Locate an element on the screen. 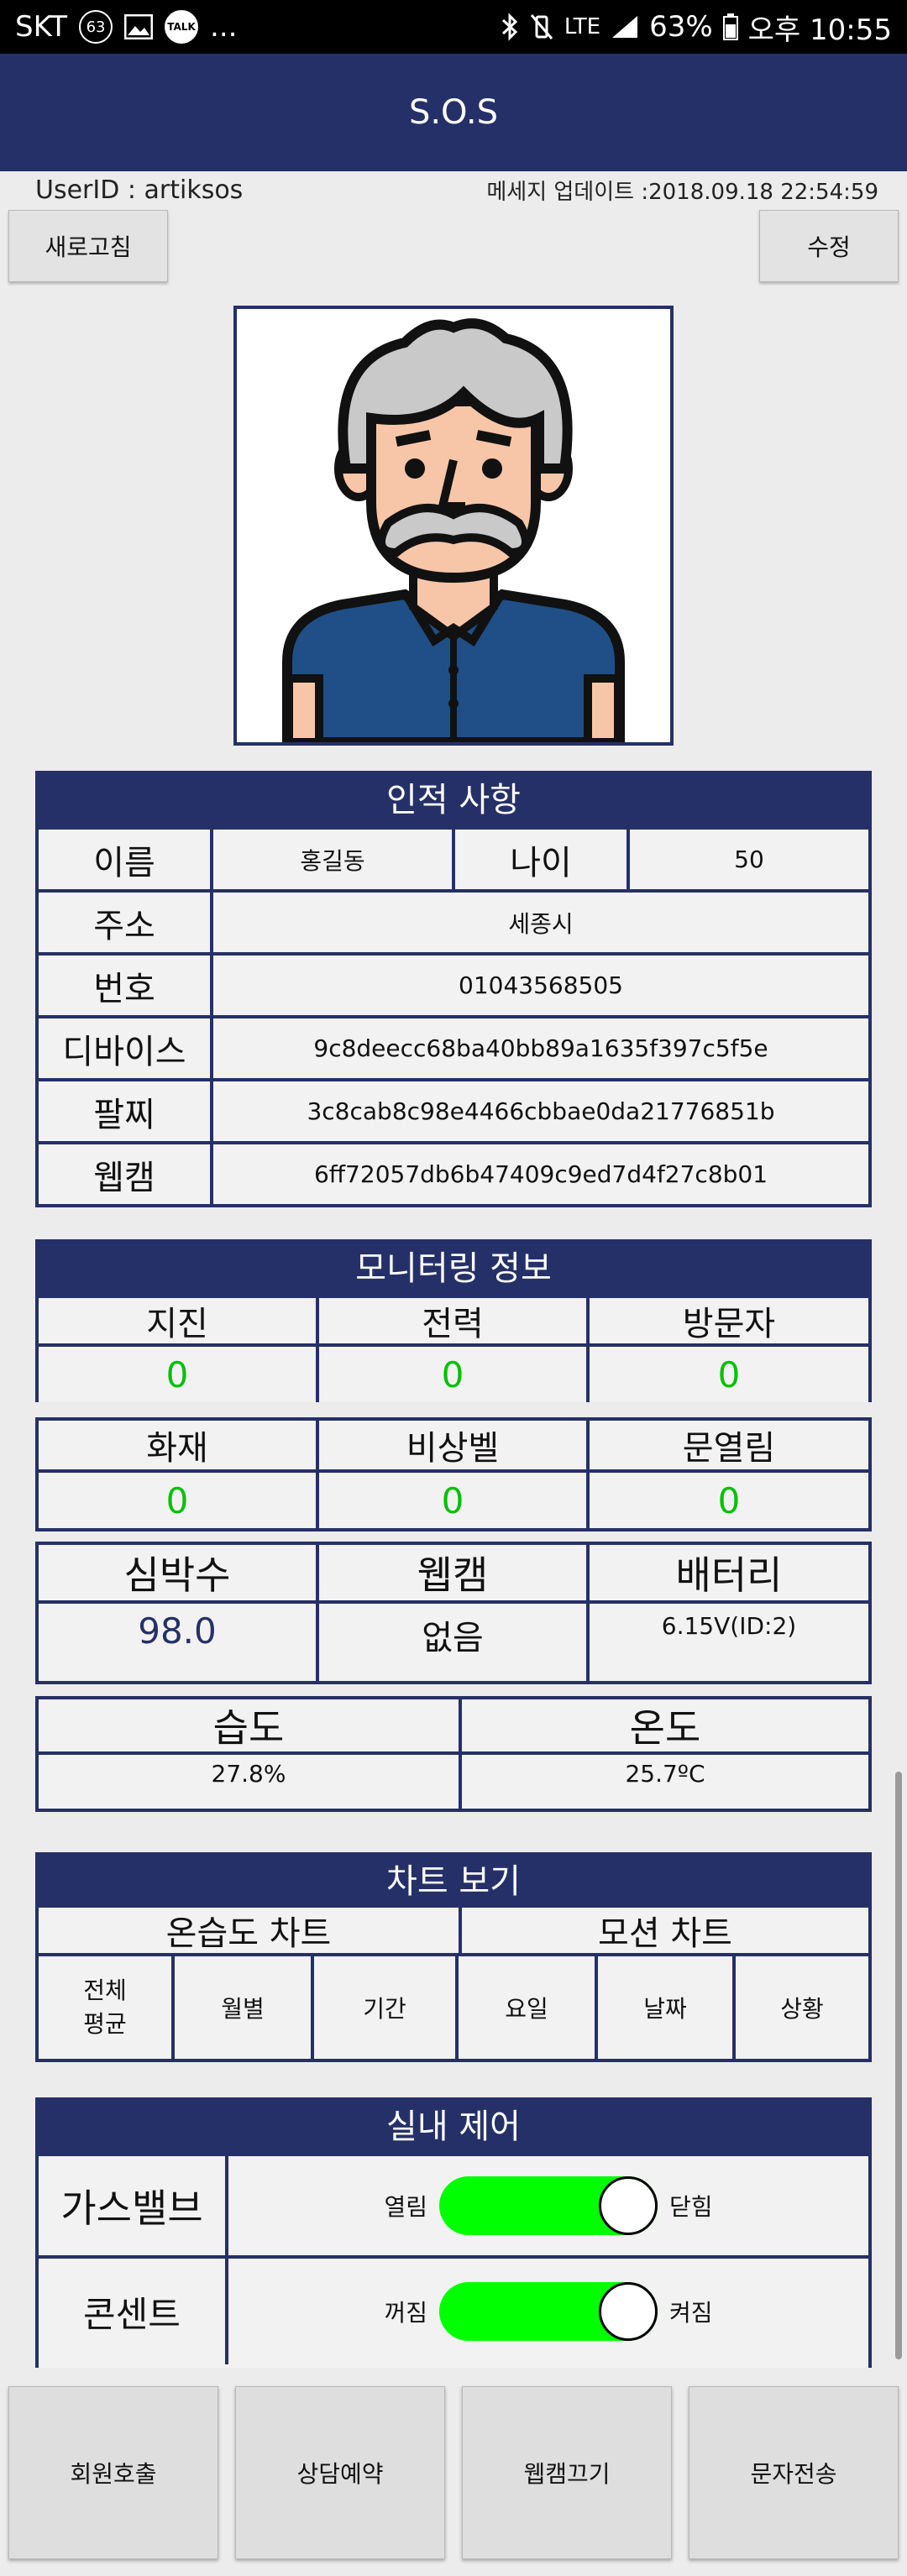 The width and height of the screenshot is (907, 2576). battery-icon is located at coordinates (730, 26).